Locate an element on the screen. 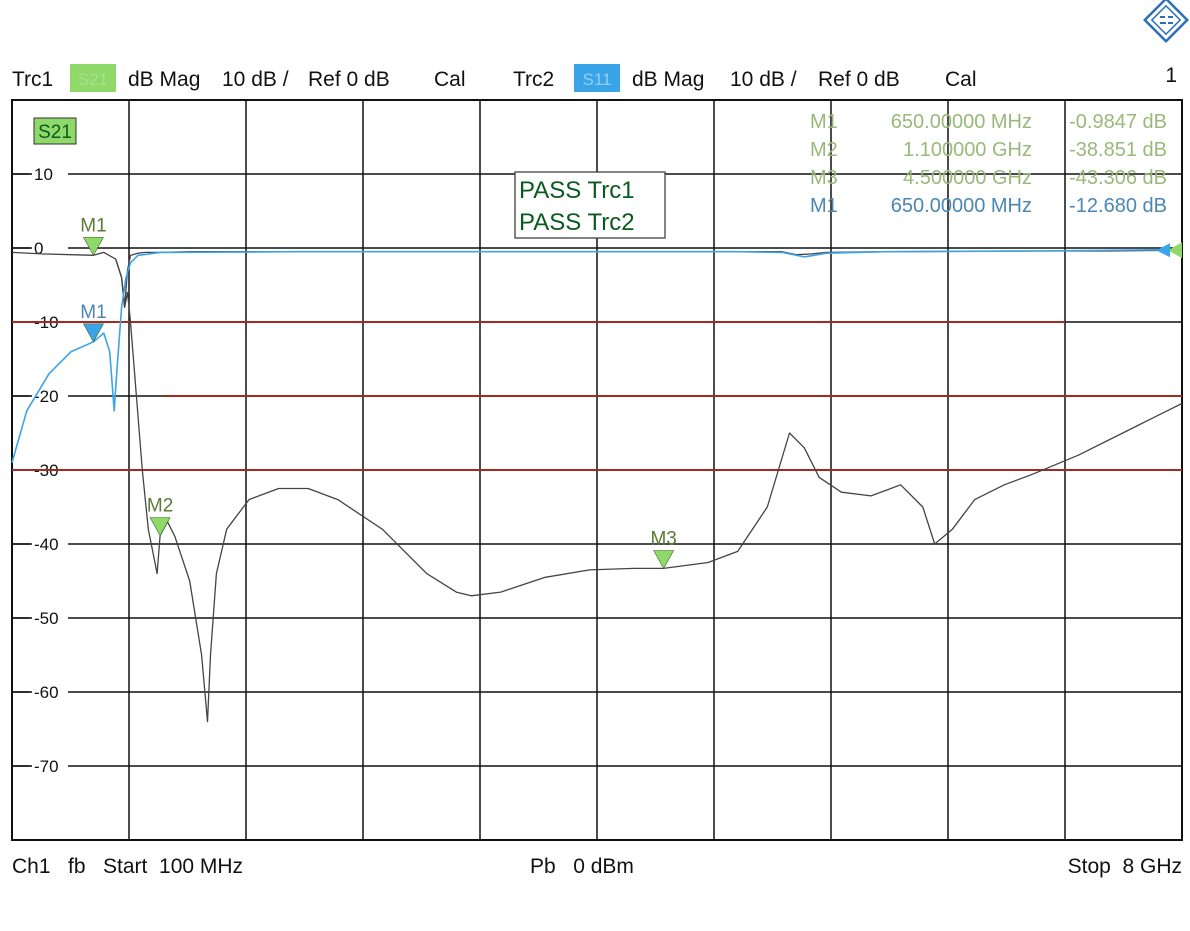  trc2-name: Trc2 is located at coordinates (533, 79).